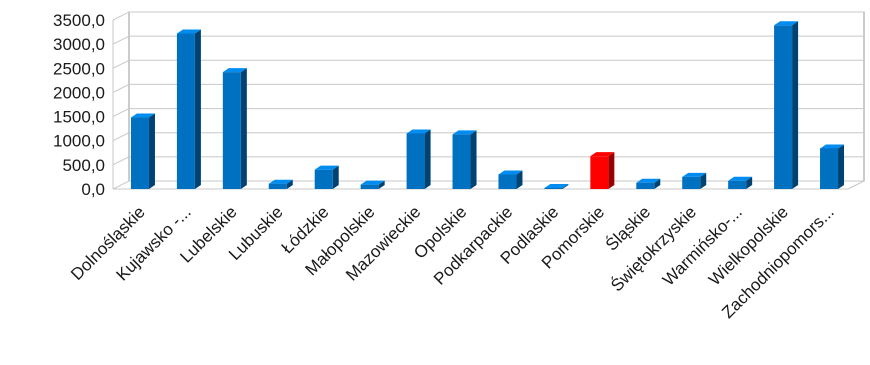 The image size is (870, 365). Describe the element at coordinates (748, 245) in the screenshot. I see `x-tick-label: Wielkopolskie` at that location.